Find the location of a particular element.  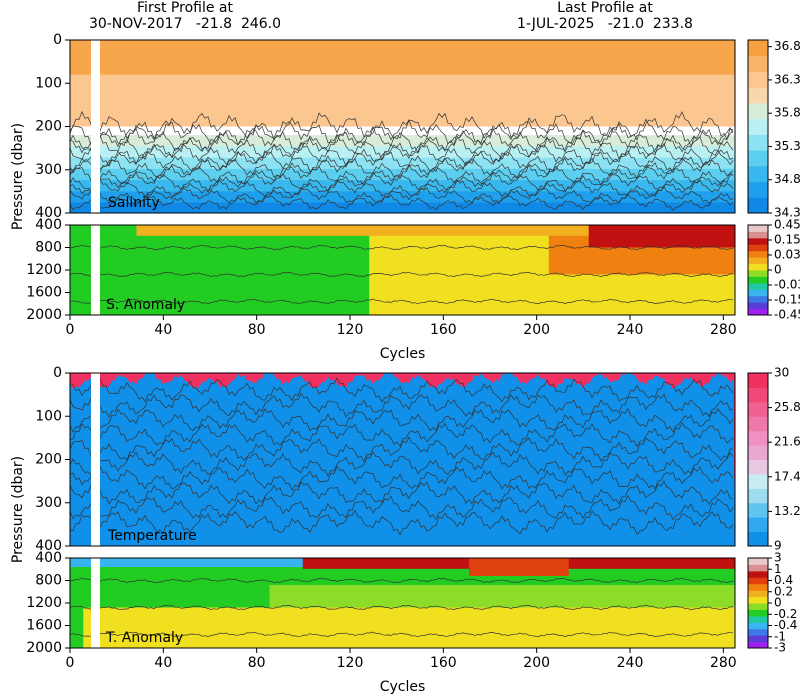

colorbar-label: 35.3 is located at coordinates (787, 146).